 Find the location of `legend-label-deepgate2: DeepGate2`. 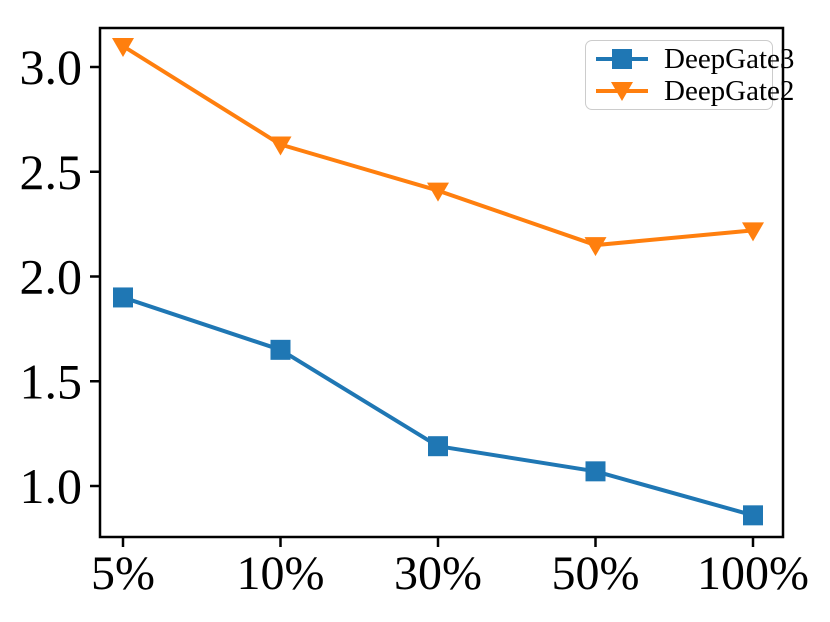

legend-label-deepgate2: DeepGate2 is located at coordinates (729, 90).